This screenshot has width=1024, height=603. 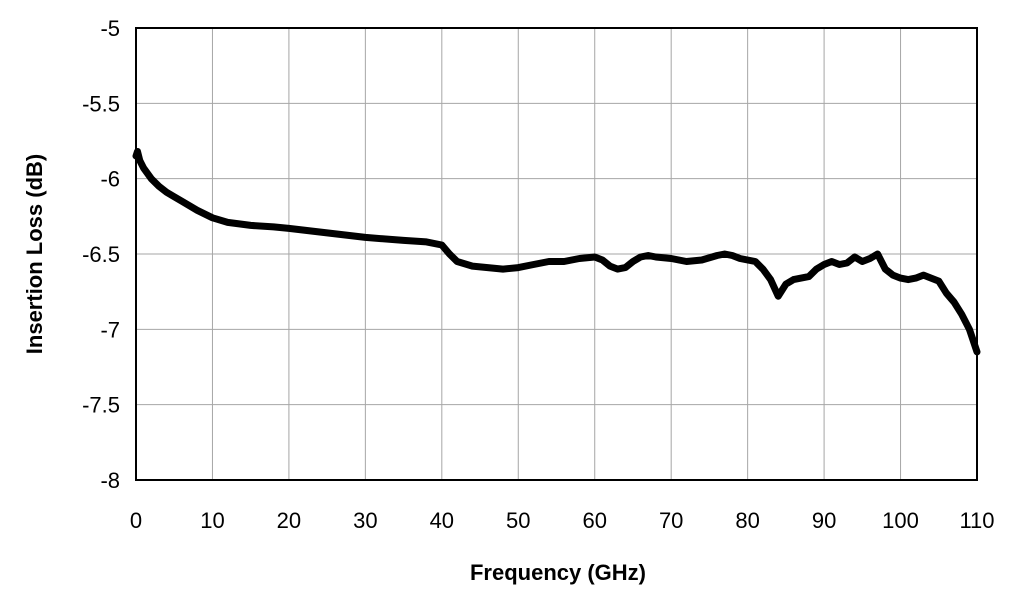 What do you see at coordinates (289, 520) in the screenshot?
I see `x-tick-label: 20` at bounding box center [289, 520].